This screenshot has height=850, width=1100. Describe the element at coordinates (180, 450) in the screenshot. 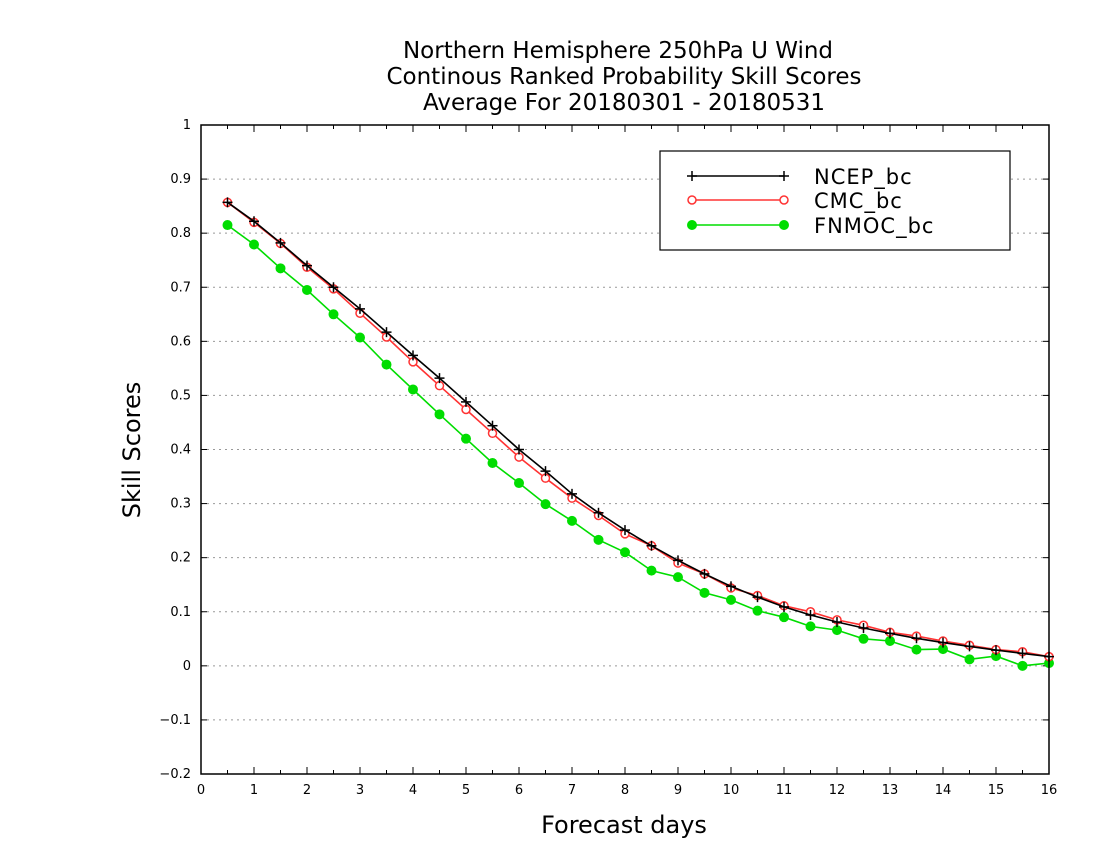

I see `y-tick-label: 0.4` at that location.